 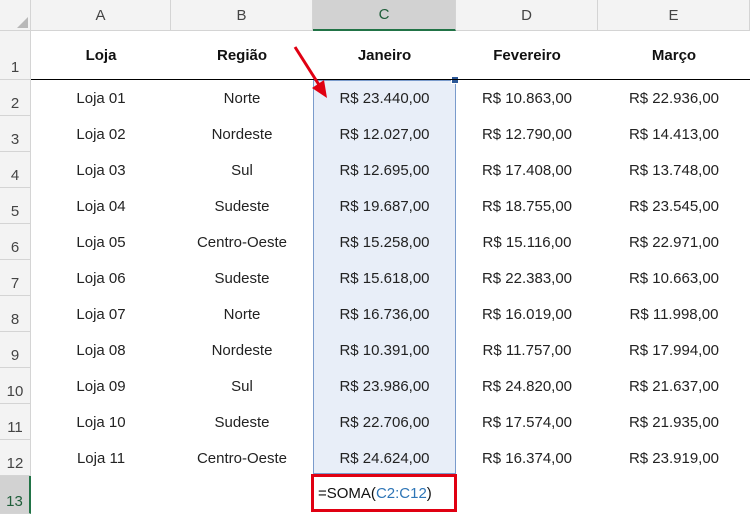 I want to click on table-cell: Loja 10, so click(x=101, y=422).